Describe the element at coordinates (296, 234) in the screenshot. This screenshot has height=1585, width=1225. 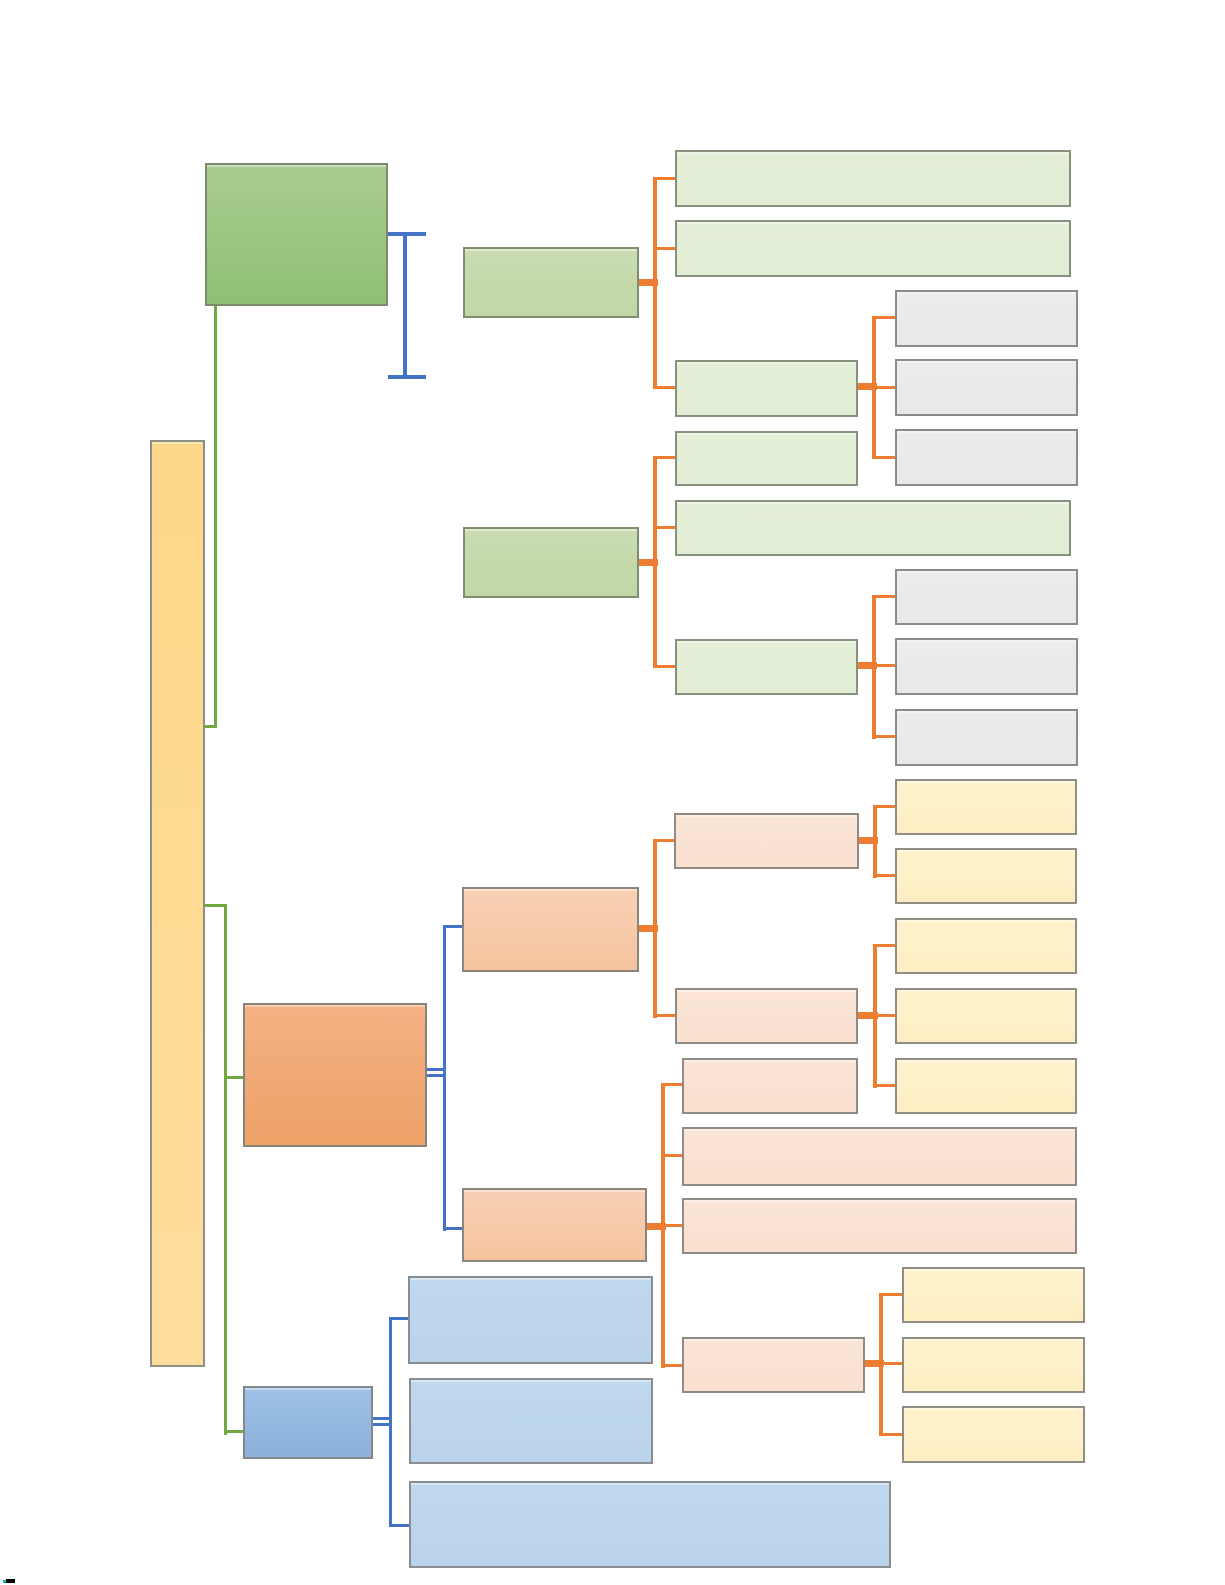
I see `green-branch-root` at that location.